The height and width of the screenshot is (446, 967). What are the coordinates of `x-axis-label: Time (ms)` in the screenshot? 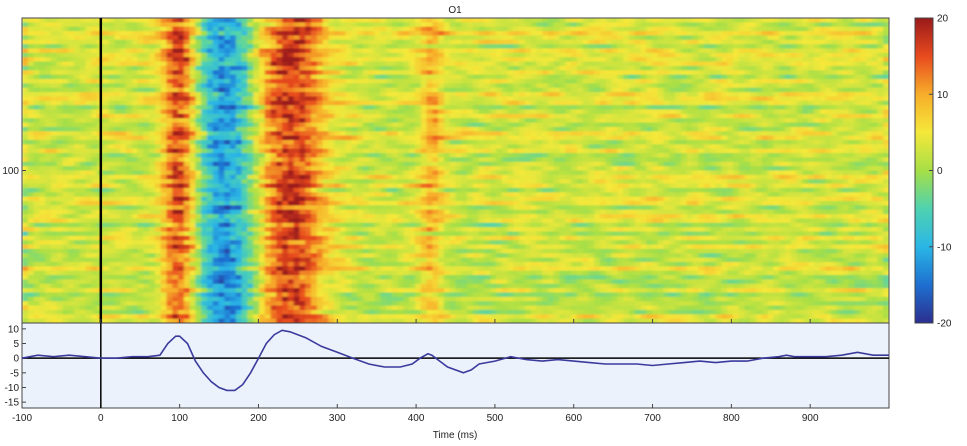 It's located at (455, 435).